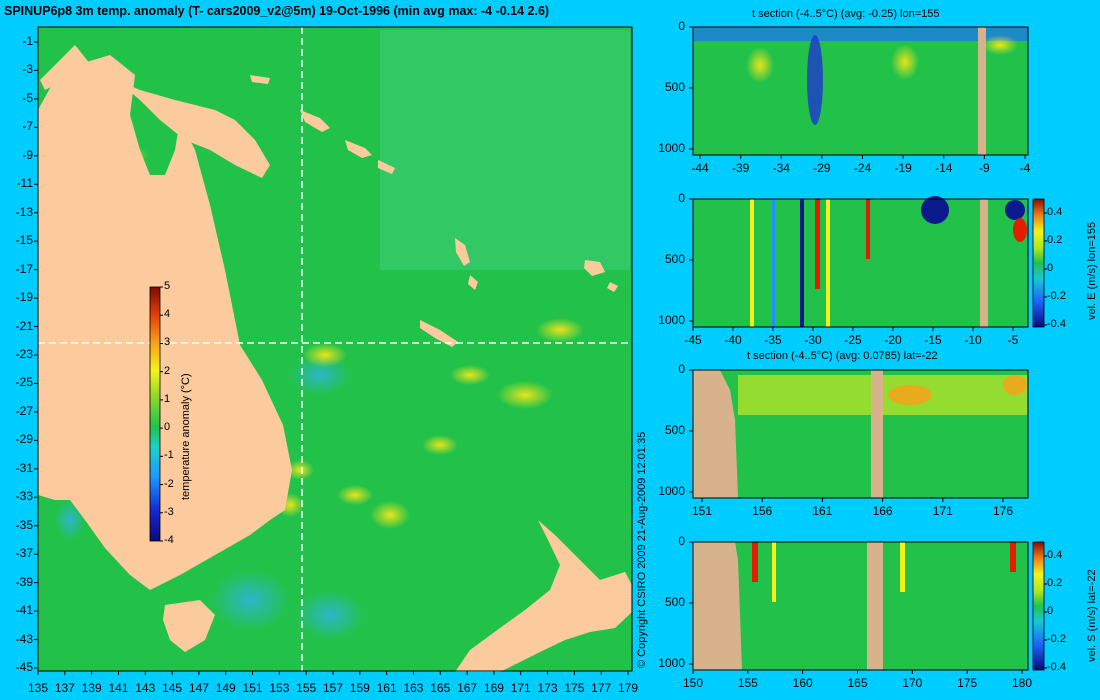  Describe the element at coordinates (868, 262) in the screenshot. I see `section-vel-e` at that location.